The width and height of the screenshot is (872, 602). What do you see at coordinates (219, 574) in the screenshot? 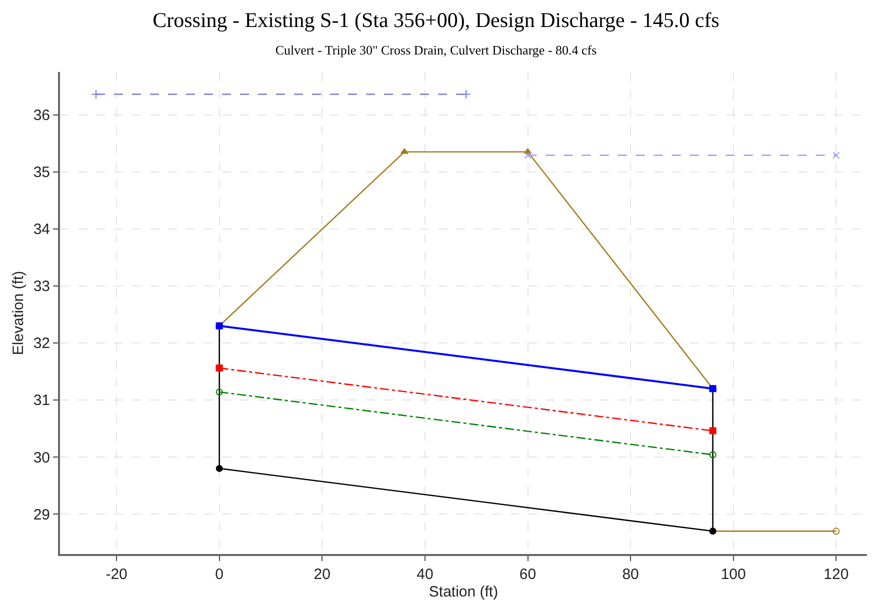
I see `x-tick-label: 0` at bounding box center [219, 574].